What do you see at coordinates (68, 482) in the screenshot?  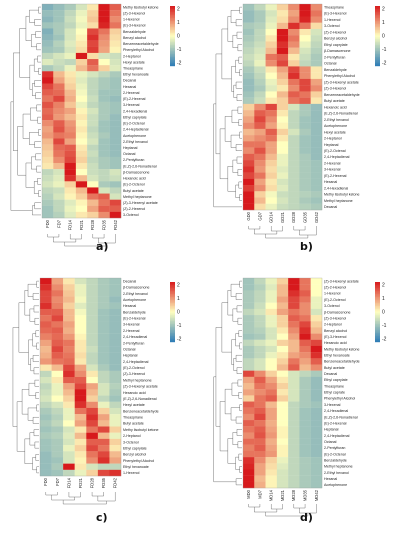 I see `column-label: FD14` at bounding box center [68, 482].